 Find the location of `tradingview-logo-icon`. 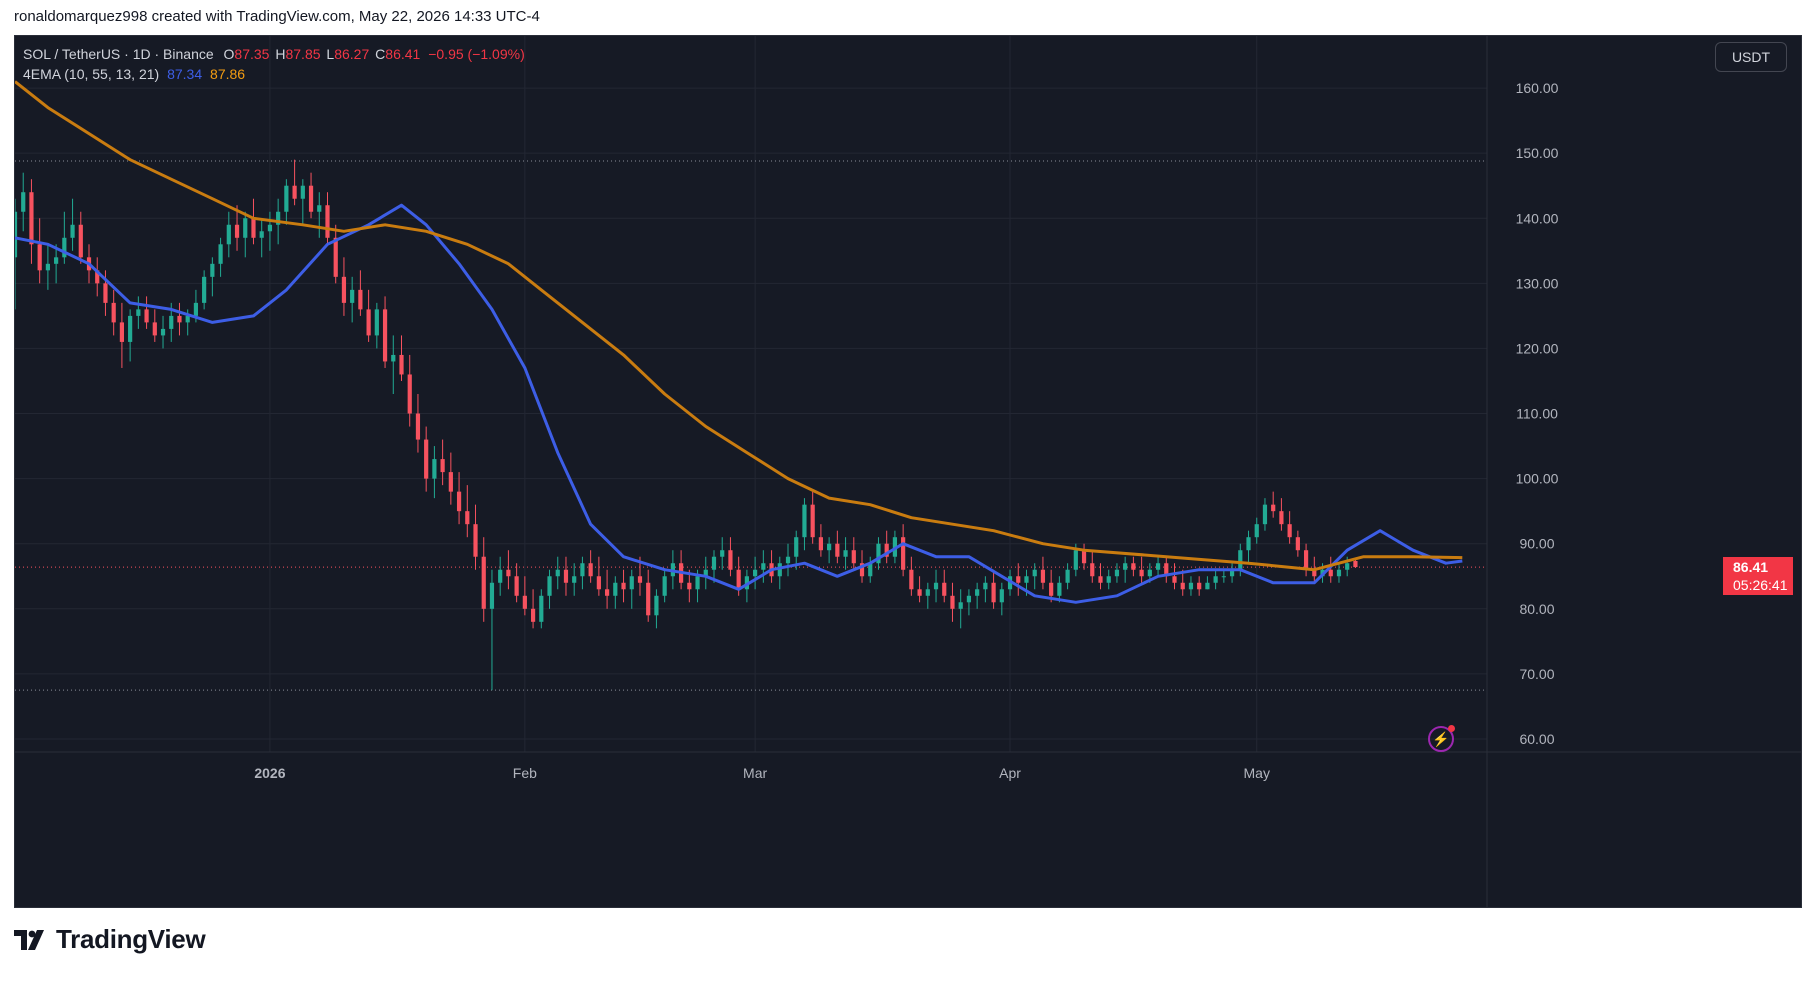

tradingview-logo-icon is located at coordinates (29, 939).